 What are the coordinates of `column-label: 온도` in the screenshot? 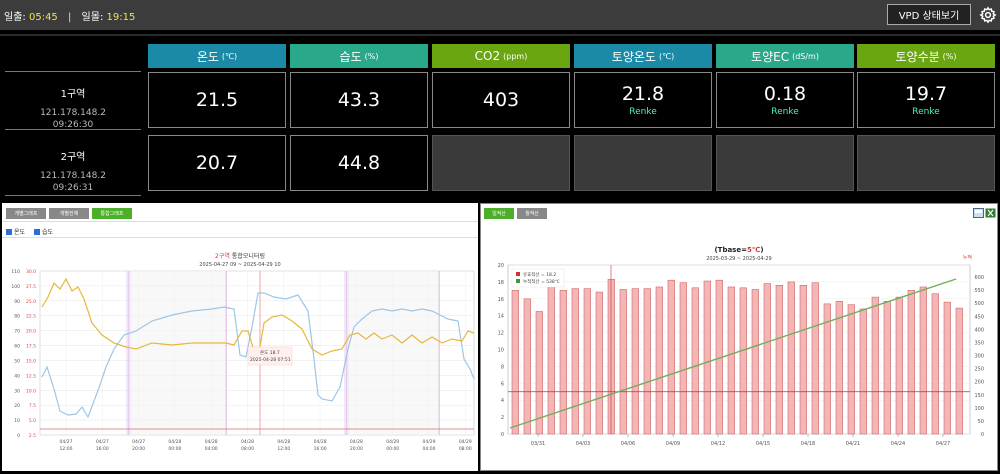 It's located at (207, 56).